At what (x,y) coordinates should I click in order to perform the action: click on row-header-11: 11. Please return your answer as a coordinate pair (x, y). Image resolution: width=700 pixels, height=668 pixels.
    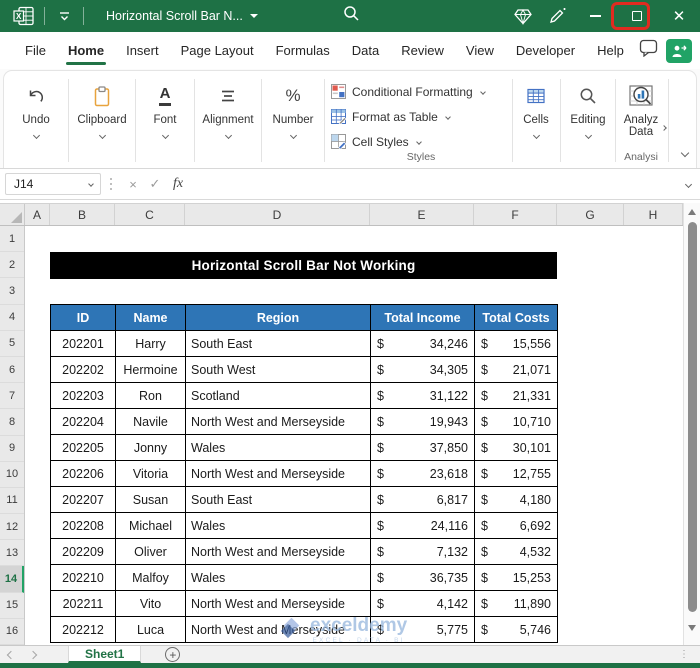
    Looking at the image, I should click on (12, 501).